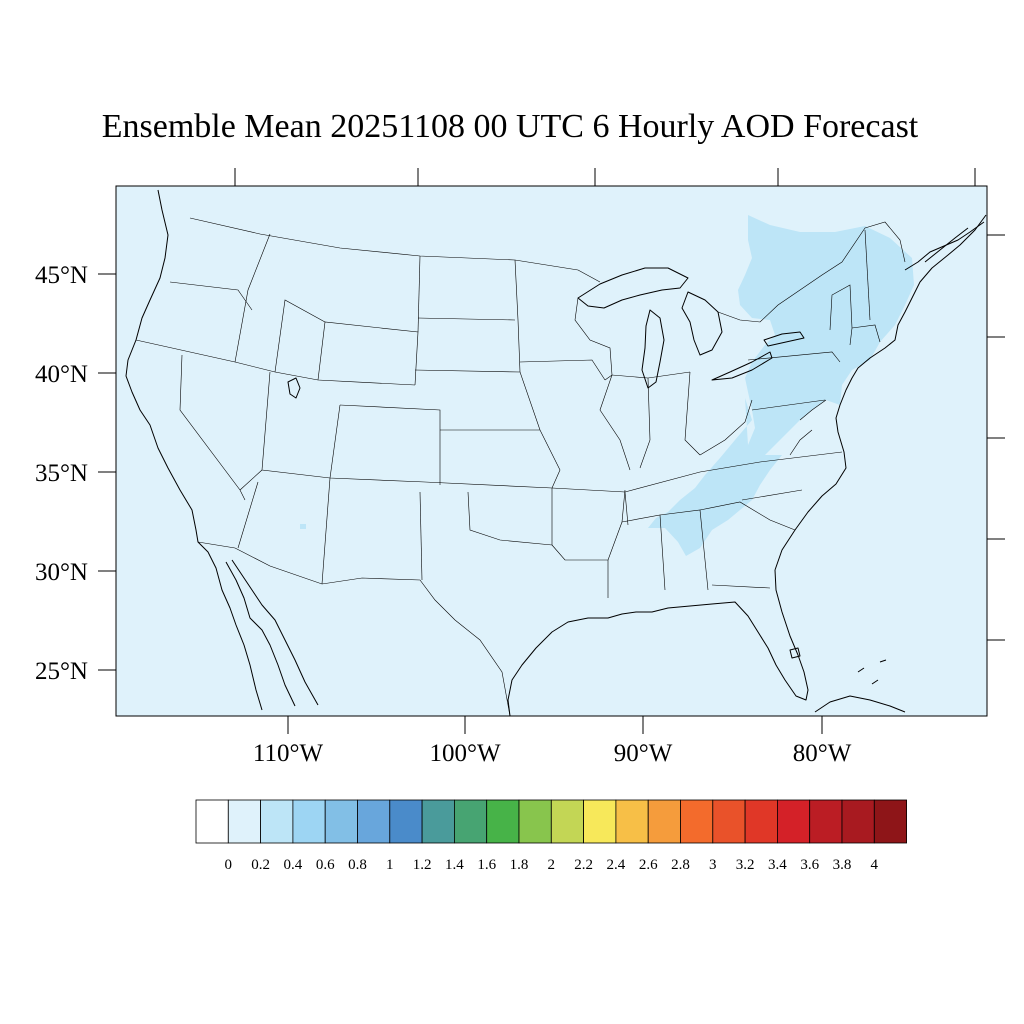 This screenshot has width=1024, height=1024. I want to click on colorbar-label: 2.8, so click(680, 865).